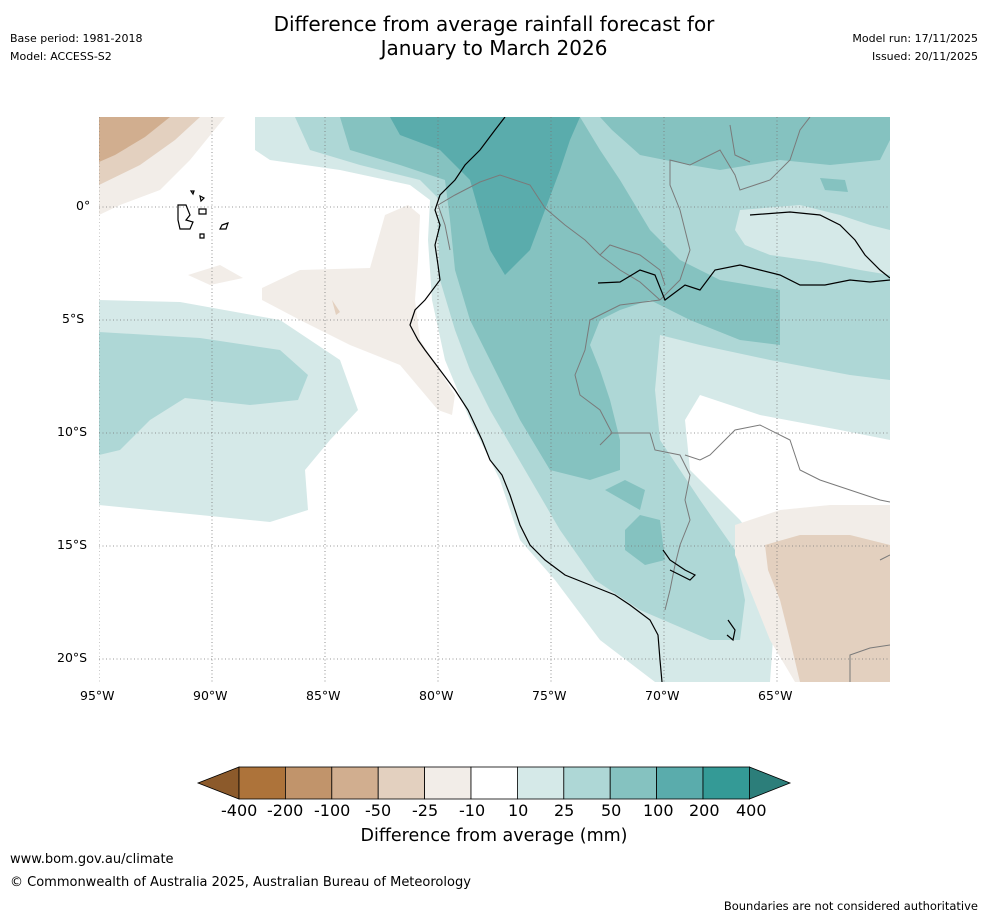 This screenshot has height=919, width=988. What do you see at coordinates (401, 783) in the screenshot?
I see `colorbar-bin-neg25` at bounding box center [401, 783].